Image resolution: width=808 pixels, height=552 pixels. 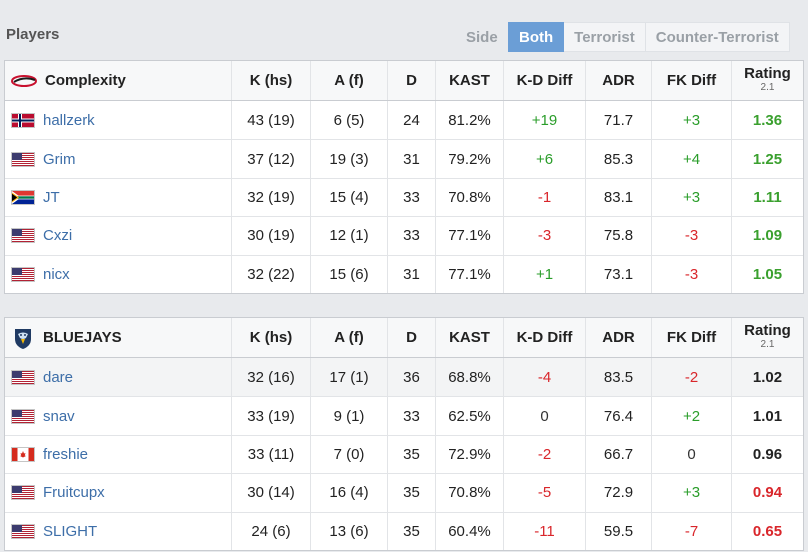 I want to click on fk-diff-cell: +4, so click(x=691, y=159).